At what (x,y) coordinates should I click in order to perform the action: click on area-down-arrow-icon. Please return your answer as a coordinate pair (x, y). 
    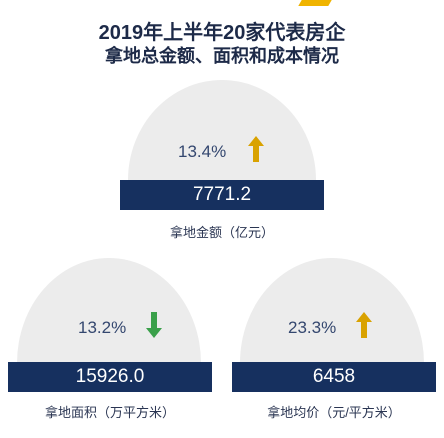
    Looking at the image, I should click on (154, 325).